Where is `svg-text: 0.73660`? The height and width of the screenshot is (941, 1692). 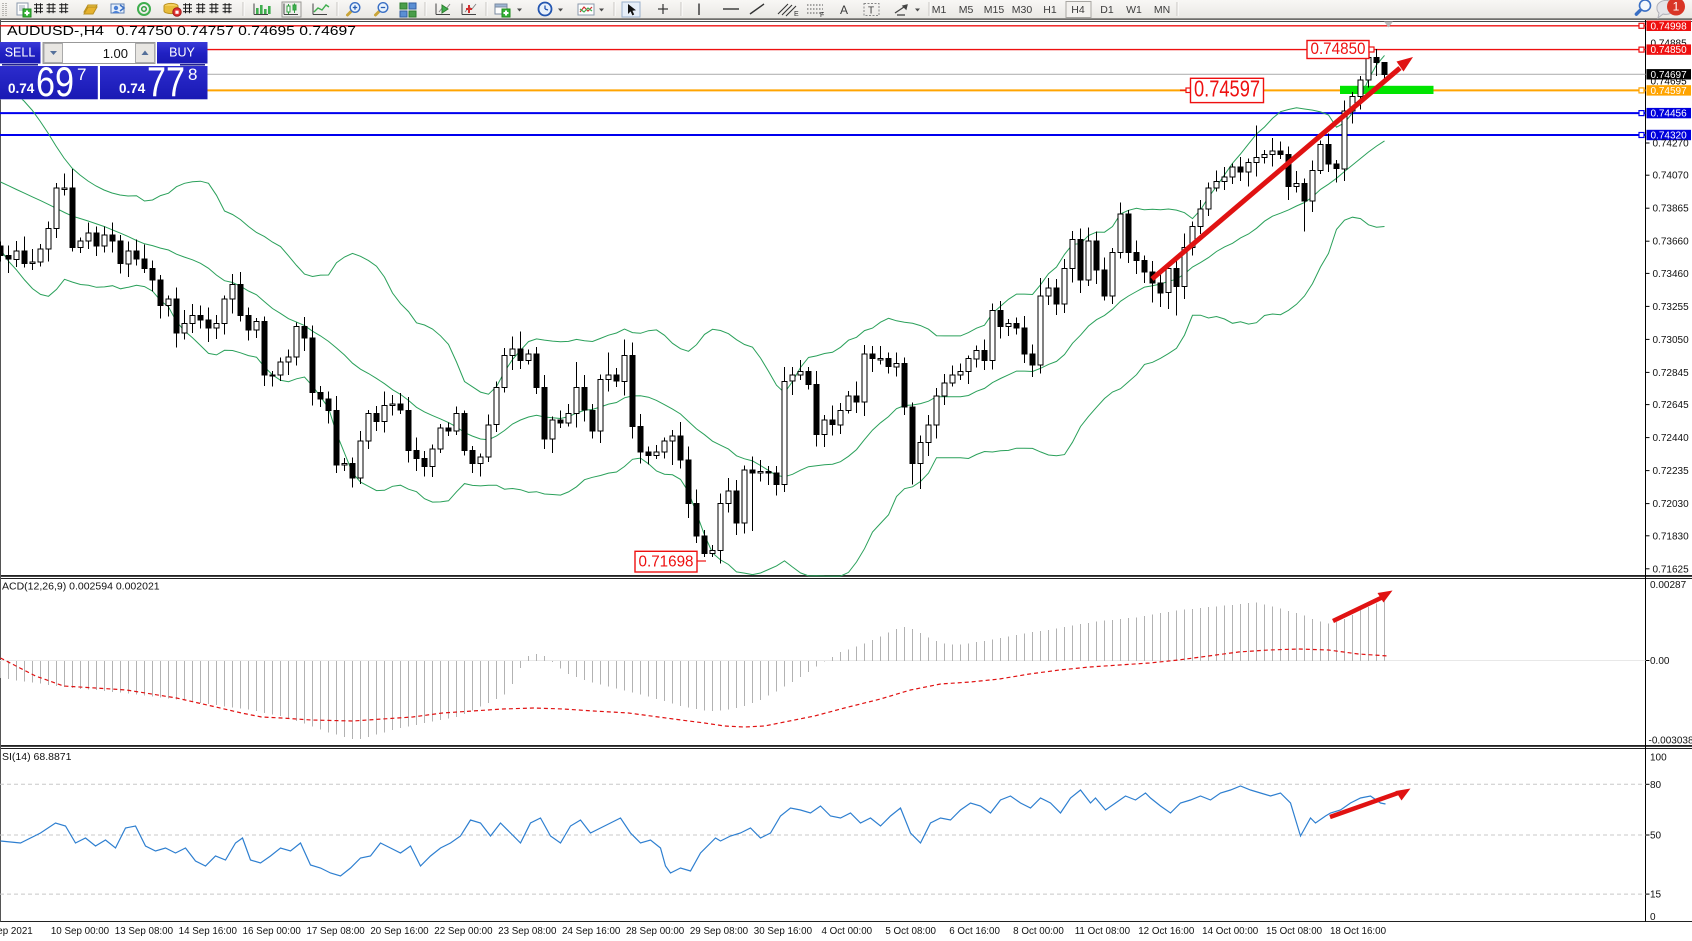 svg-text: 0.73660 is located at coordinates (1671, 242).